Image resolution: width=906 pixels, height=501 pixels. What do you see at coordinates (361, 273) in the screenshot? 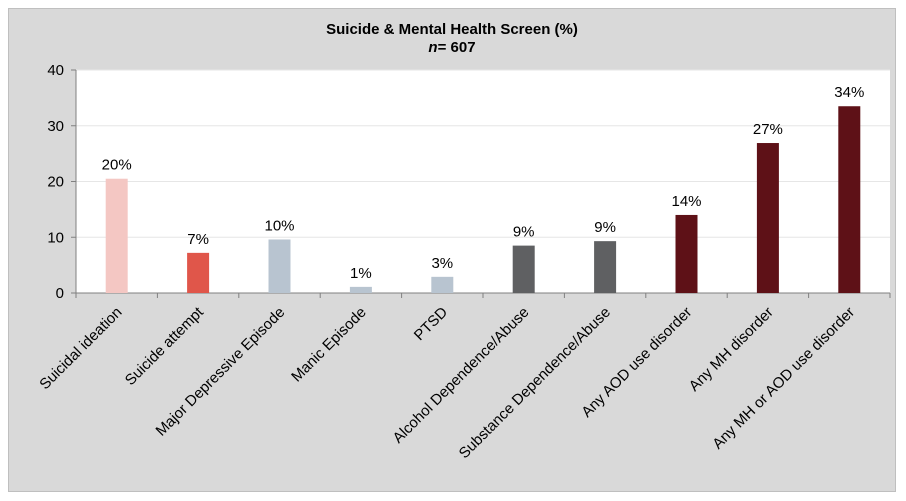
I see `data-label: 1%` at bounding box center [361, 273].